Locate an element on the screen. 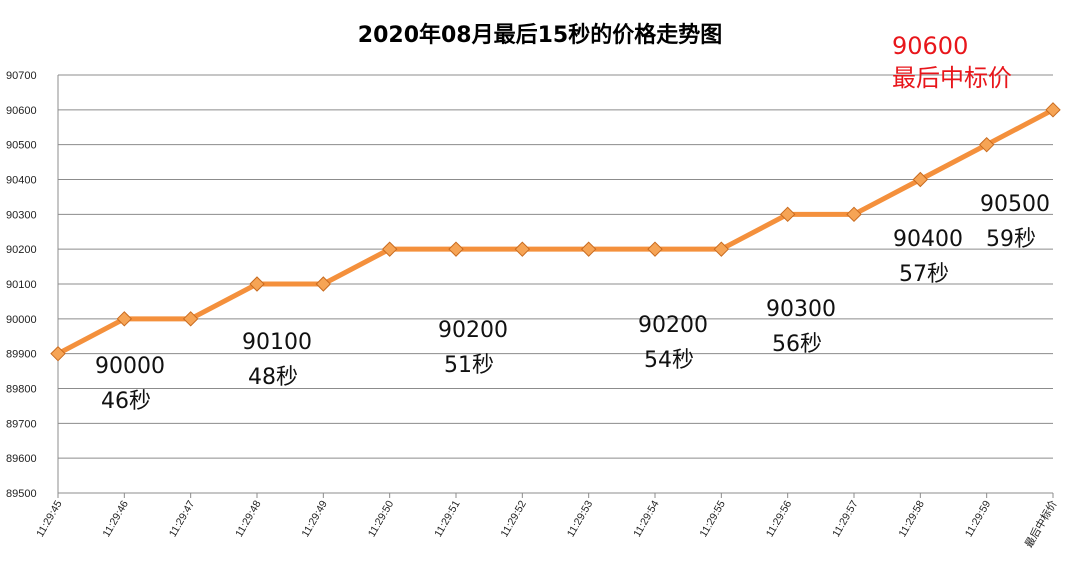  y-tick-label: 90600 is located at coordinates (21, 111).